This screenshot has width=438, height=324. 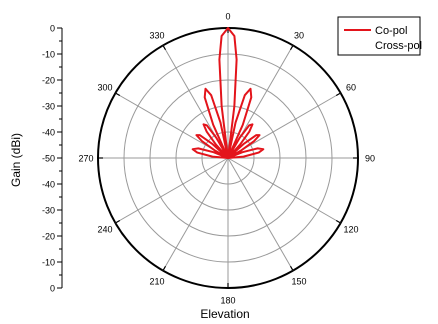 I want to click on legend-label-cross-pol: Cross-pol, so click(x=398, y=46).